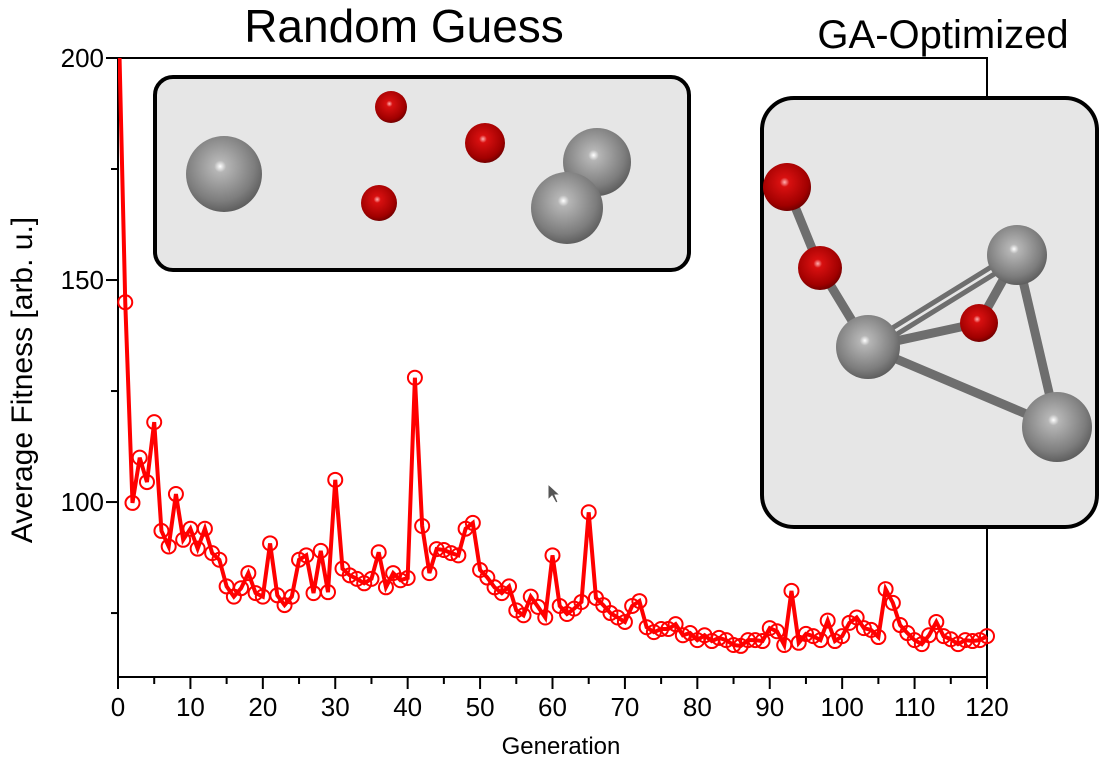  Describe the element at coordinates (422, 173) in the screenshot. I see `inset-random-guess` at that location.